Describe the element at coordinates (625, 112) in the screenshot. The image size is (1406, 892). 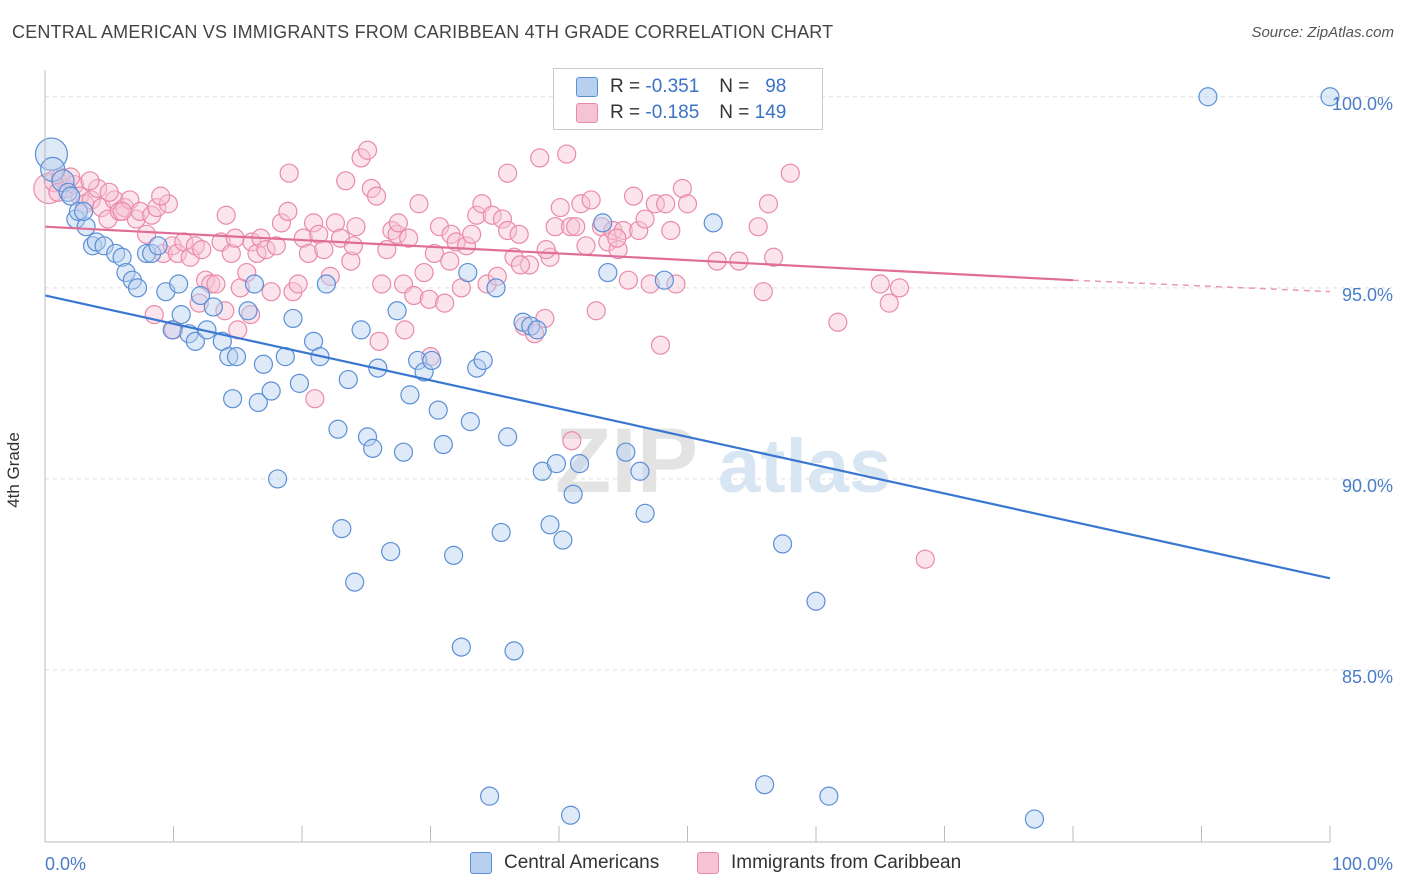
I see `legend-r-label: R =` at that location.